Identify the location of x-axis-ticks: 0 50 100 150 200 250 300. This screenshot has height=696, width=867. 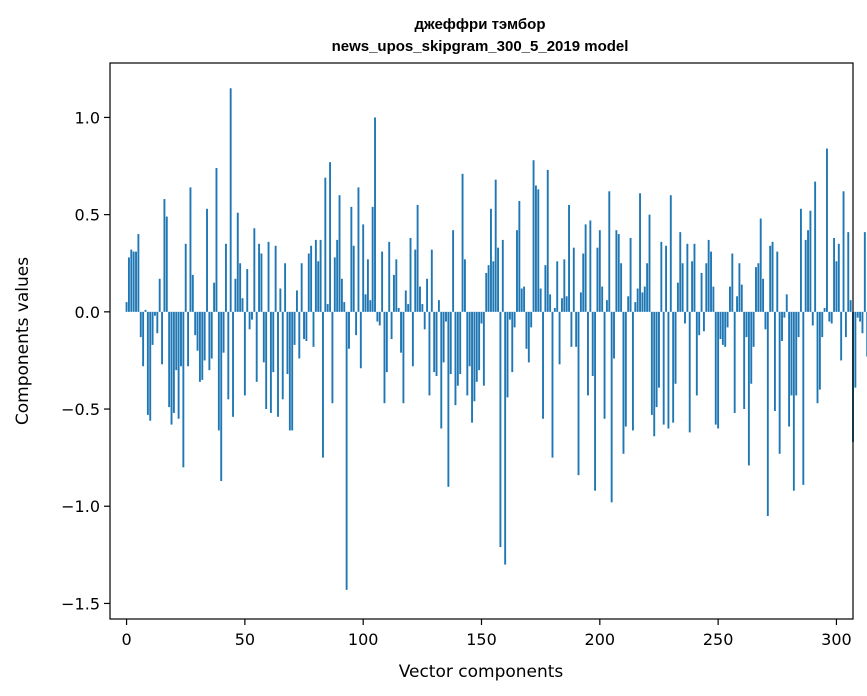
(486, 634).